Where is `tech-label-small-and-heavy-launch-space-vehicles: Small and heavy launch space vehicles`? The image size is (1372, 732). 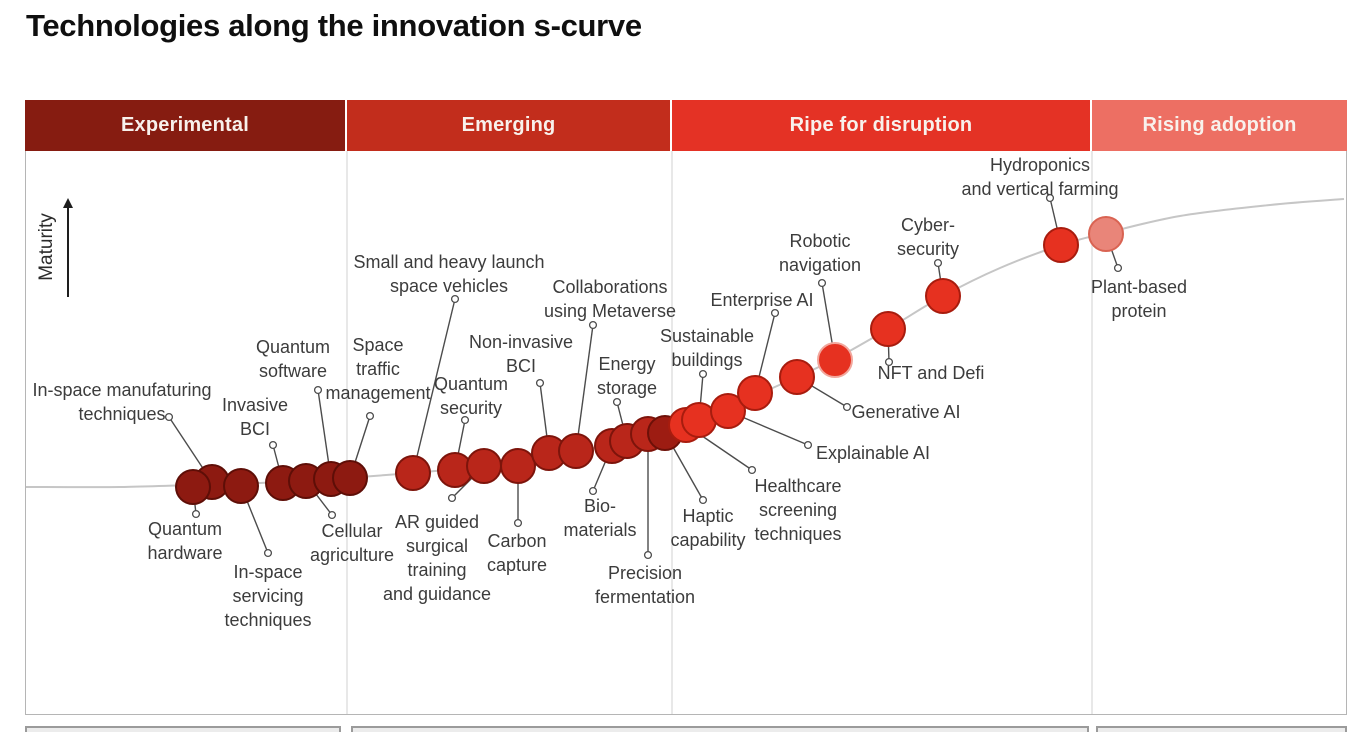 tech-label-small-and-heavy-launch-space-vehicles: Small and heavy launch space vehicles is located at coordinates (449, 274).